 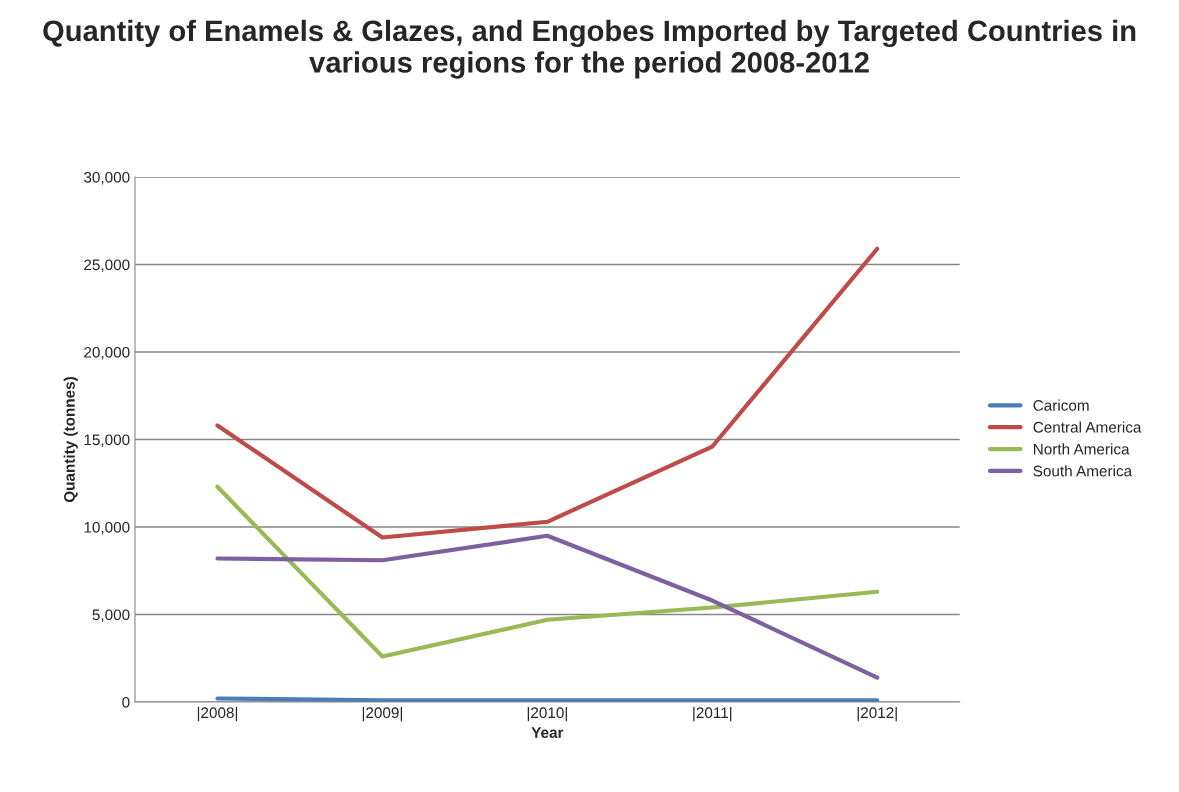 I want to click on x-tick-label: |2011|, so click(x=712, y=714).